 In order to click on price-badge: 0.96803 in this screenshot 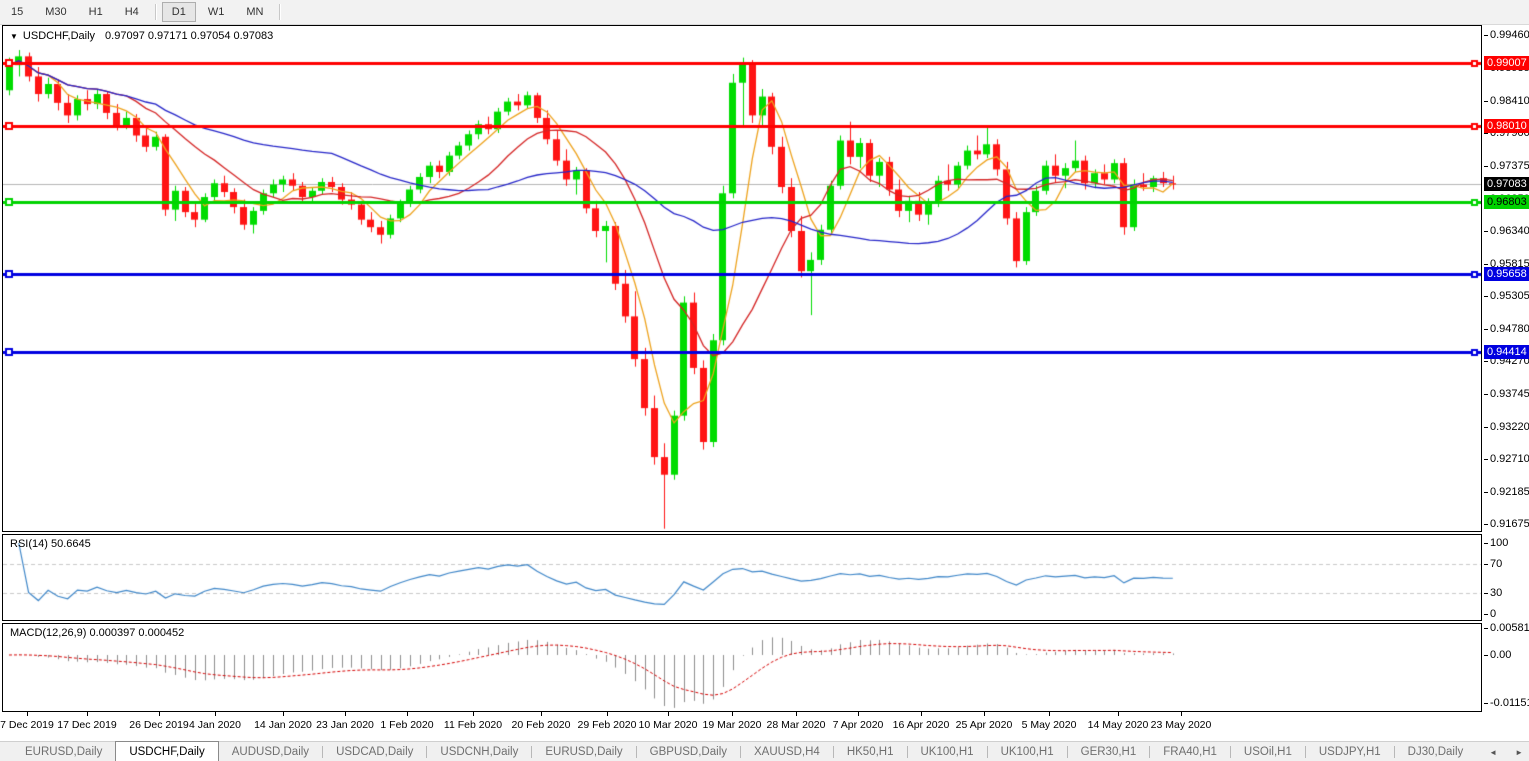, I will do `click(1506, 201)`.